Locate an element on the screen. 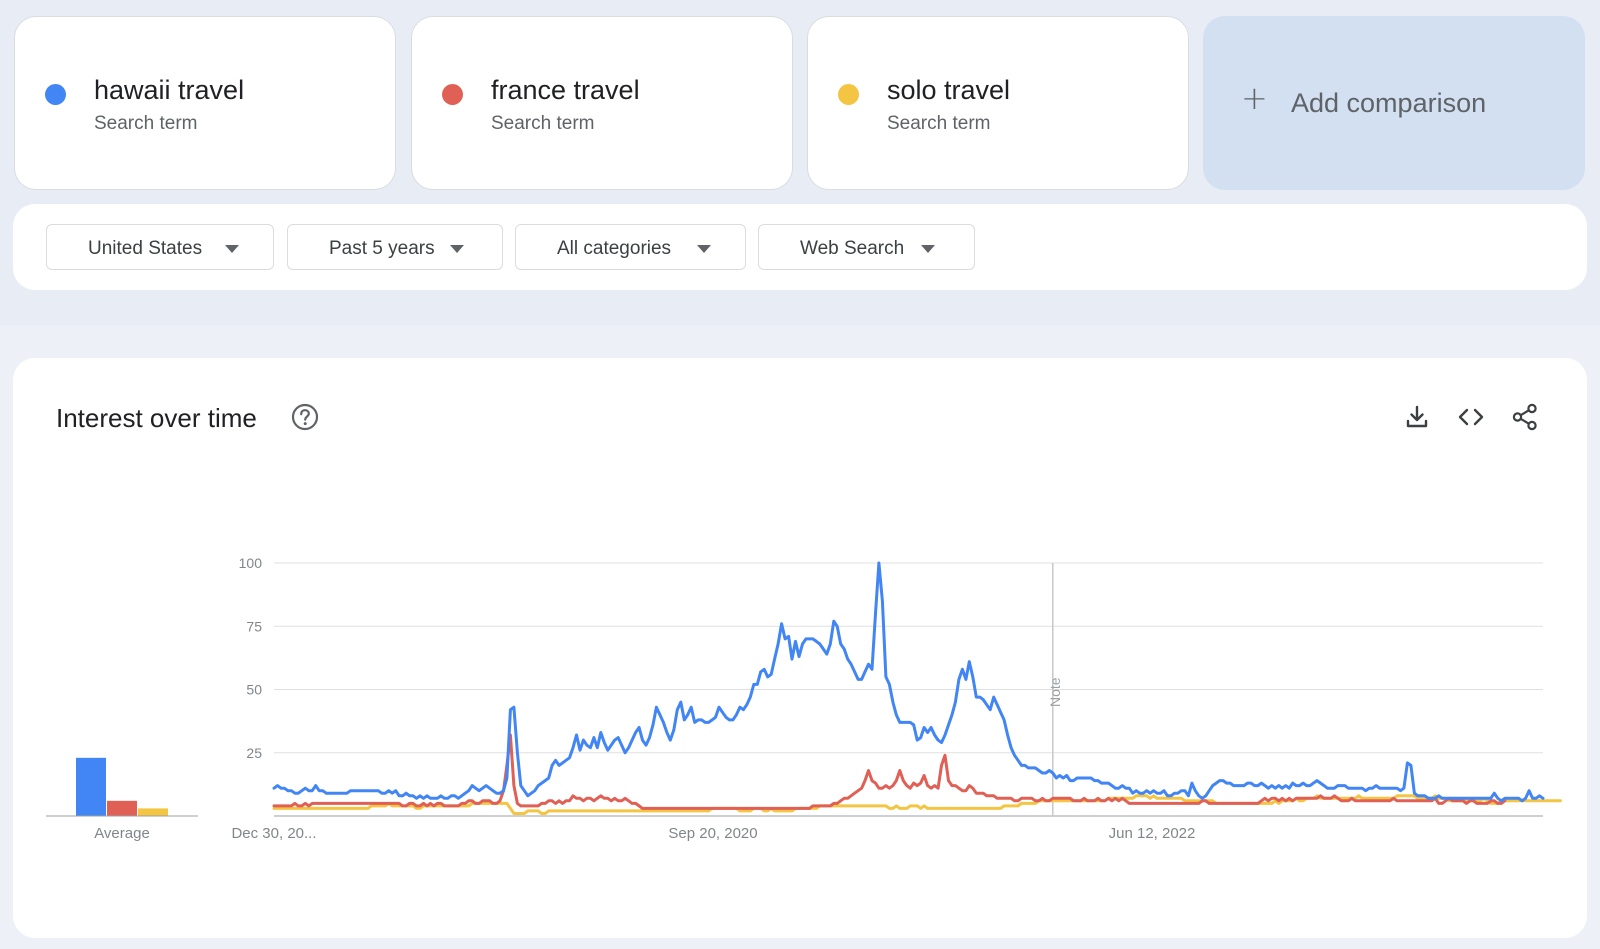 This screenshot has height=949, width=1600. y-tick-label: 25 is located at coordinates (254, 753).